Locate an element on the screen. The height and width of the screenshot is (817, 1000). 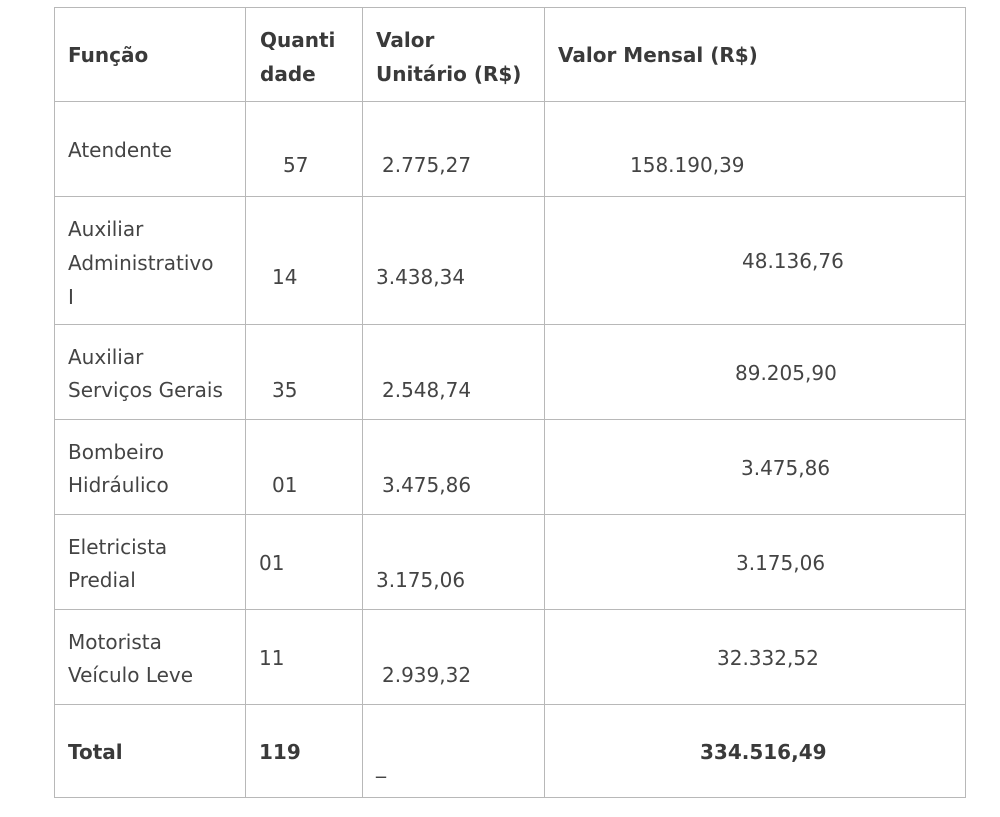
cell-funcao: Atendente is located at coordinates (150, 149).